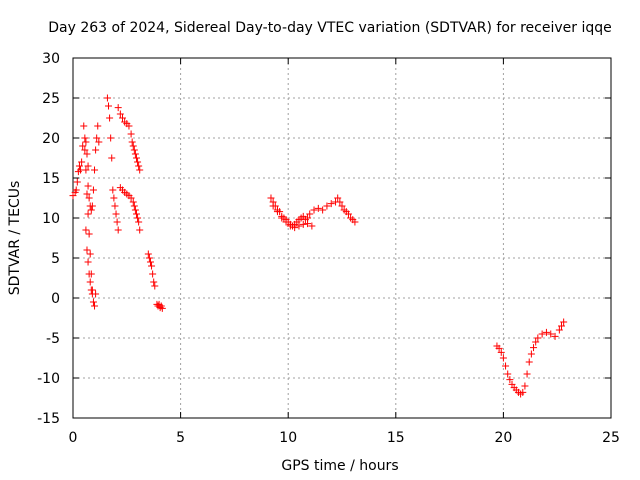  What do you see at coordinates (53, 339) in the screenshot?
I see `y-tick-label: -5` at bounding box center [53, 339].